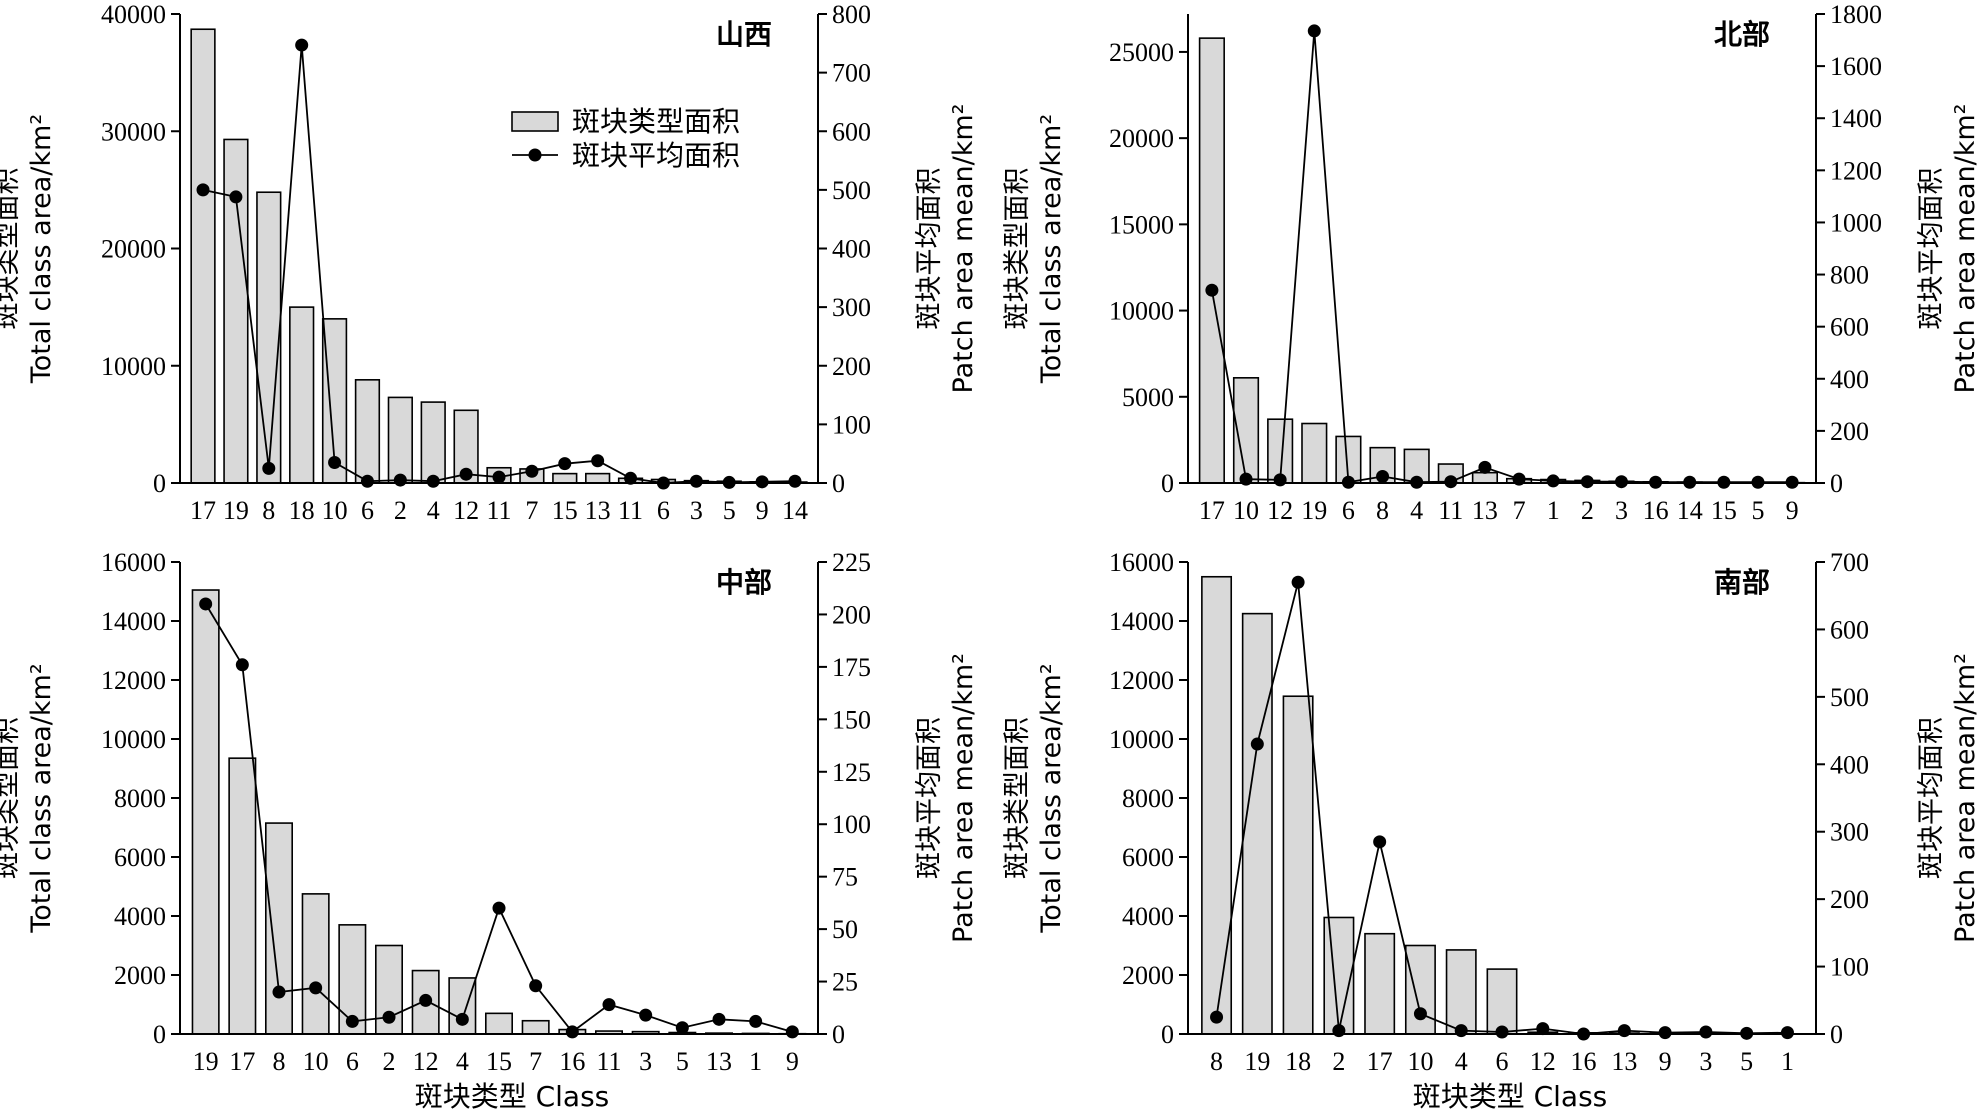  I want to click on right-tick-label: 600, so click(851, 131).